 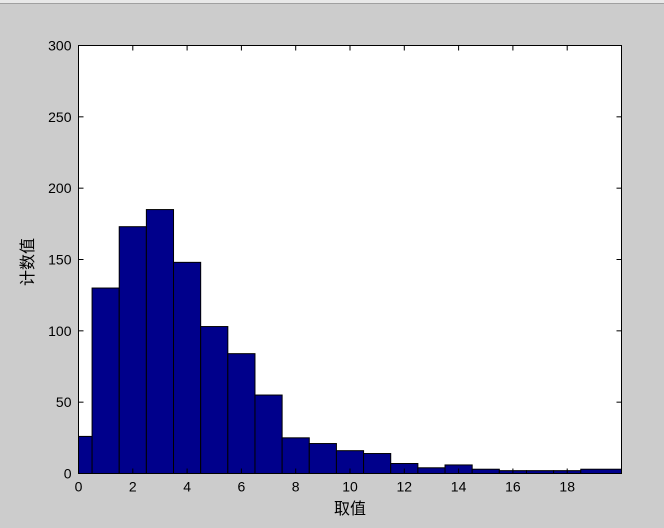 I want to click on x-tick-label: 8, so click(x=296, y=487).